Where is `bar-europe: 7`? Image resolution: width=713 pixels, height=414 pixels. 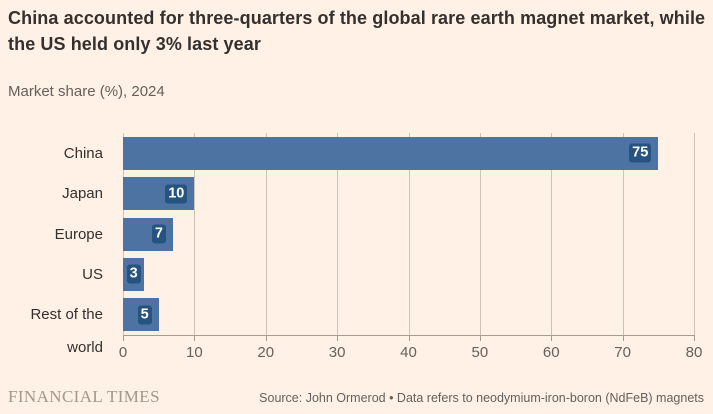
bar-europe: 7 is located at coordinates (148, 234).